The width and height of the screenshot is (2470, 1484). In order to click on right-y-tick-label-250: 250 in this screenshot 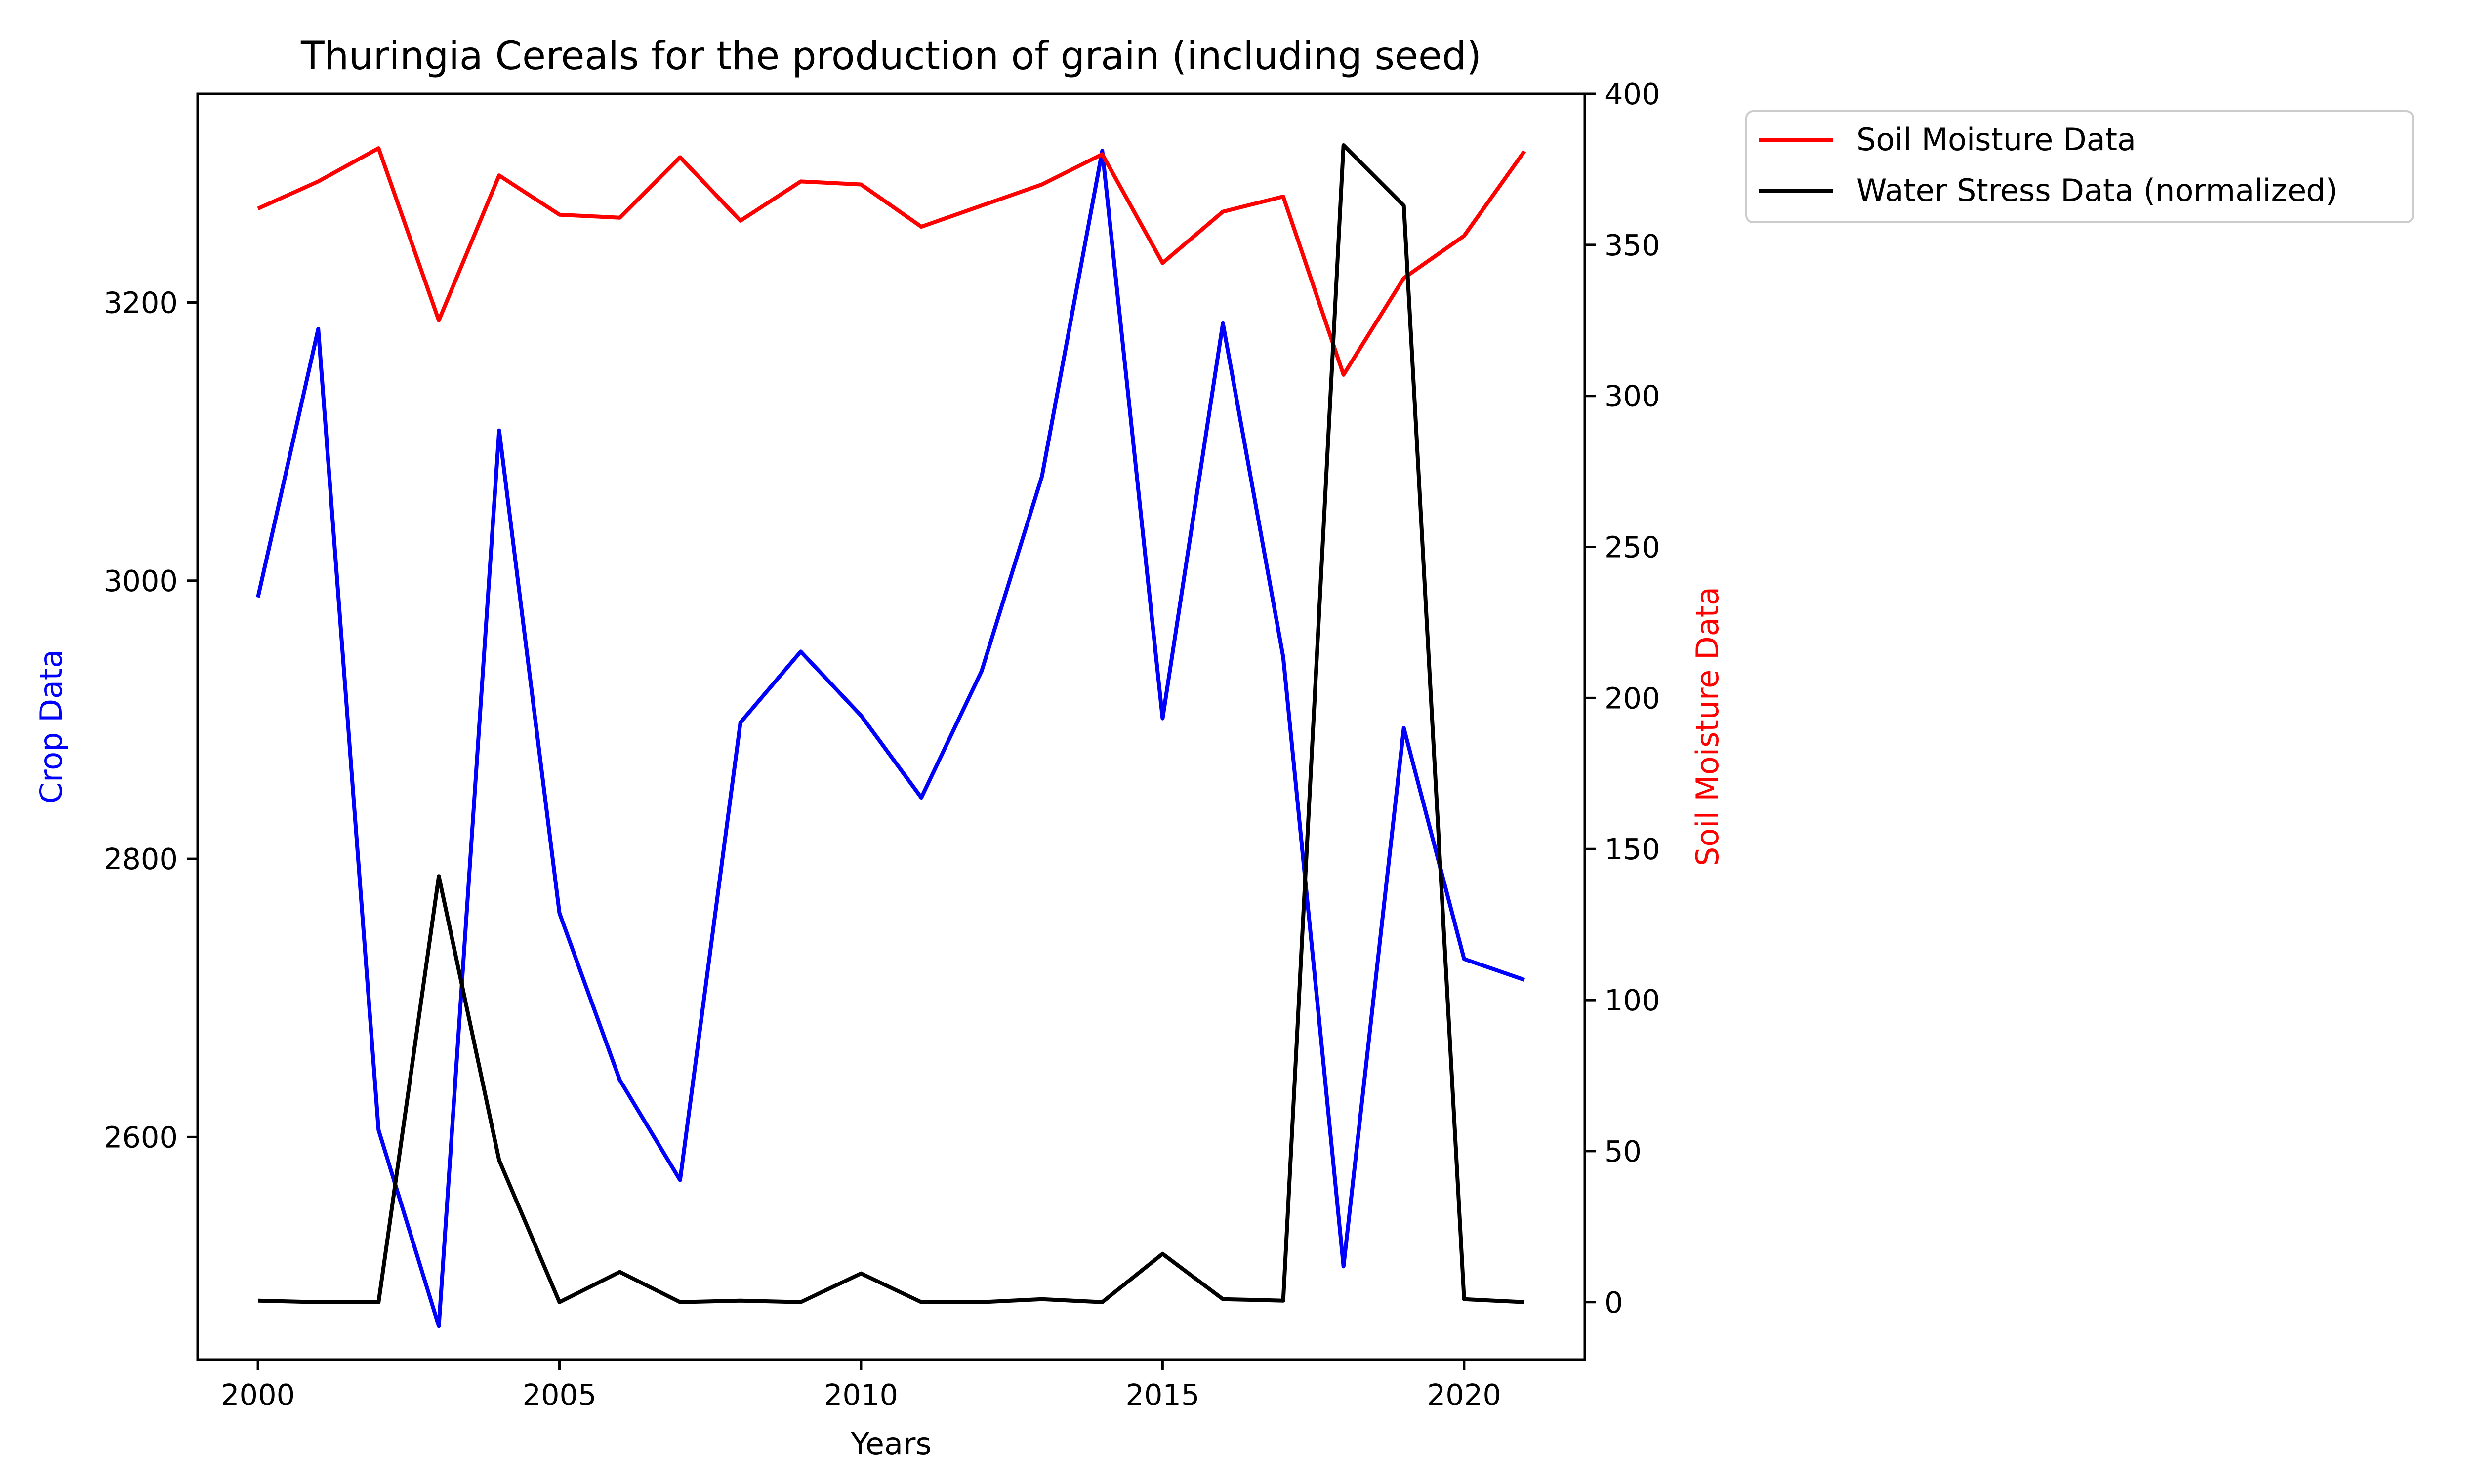, I will do `click(1632, 547)`.